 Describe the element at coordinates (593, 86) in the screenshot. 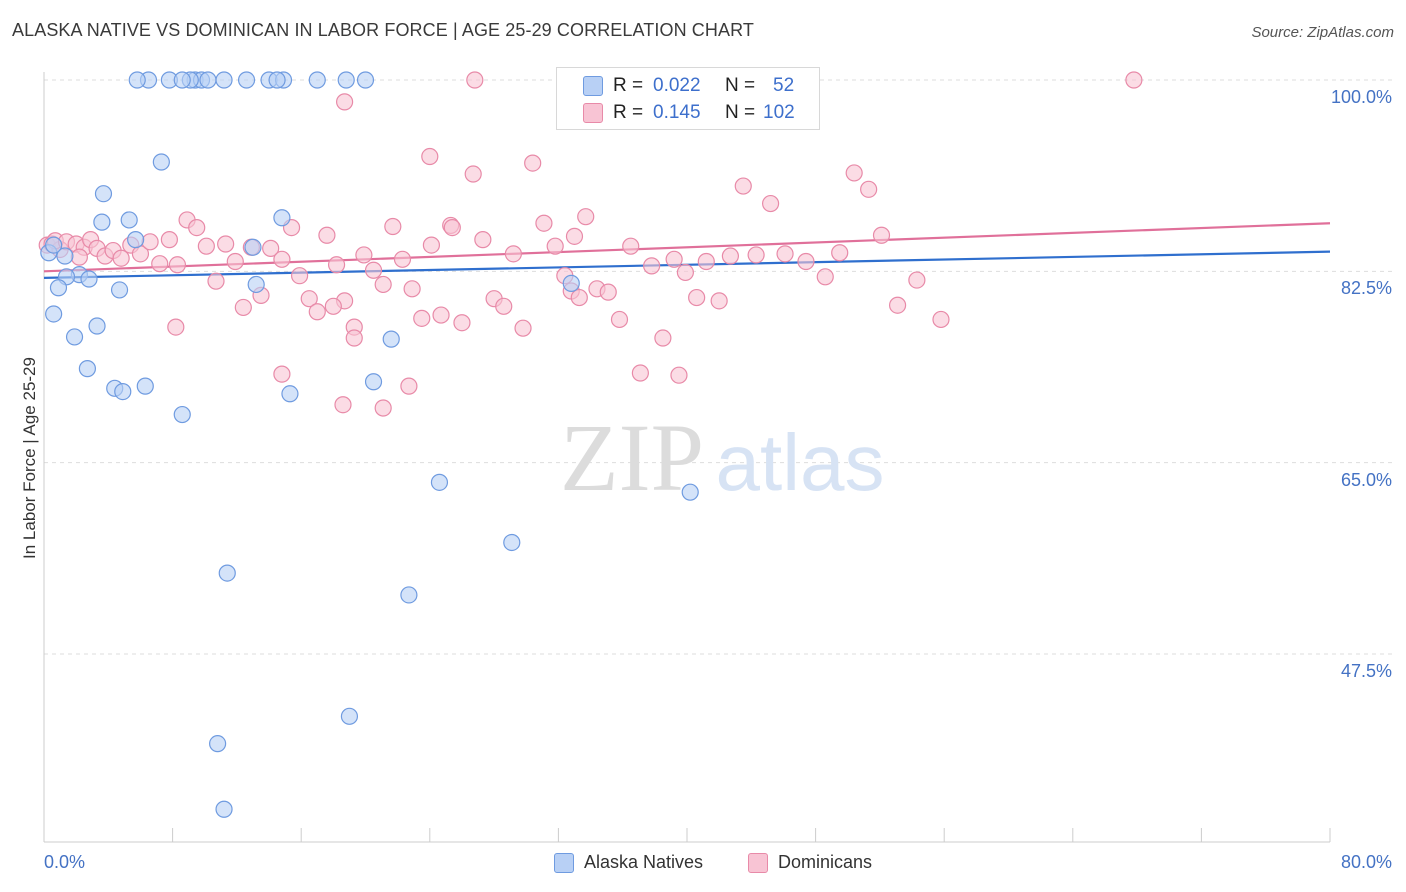

I see `legend-swatch-alaska` at that location.